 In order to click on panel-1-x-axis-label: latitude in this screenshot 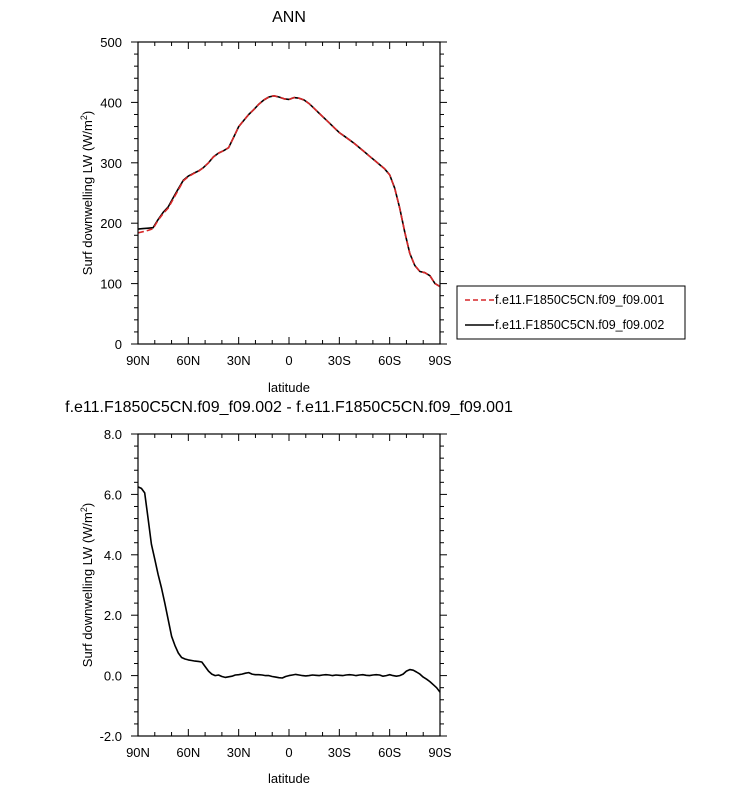, I will do `click(289, 387)`.